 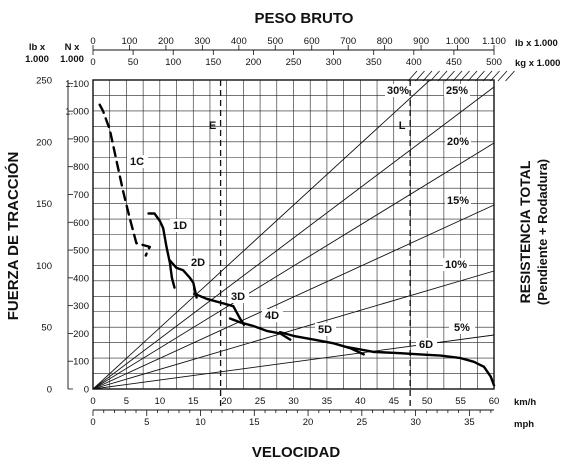 I want to click on x-tick-kmh: 60, so click(x=494, y=401).